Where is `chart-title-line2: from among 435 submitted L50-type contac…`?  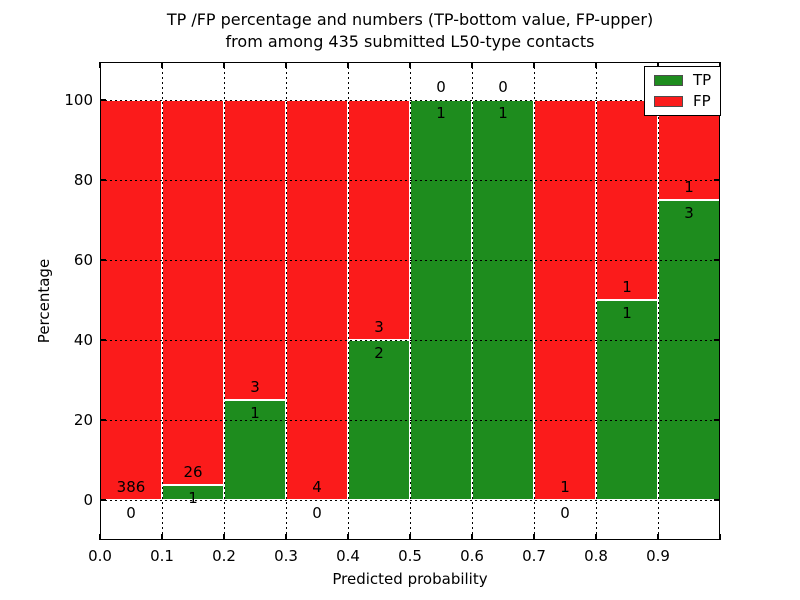 chart-title-line2: from among 435 submitted L50-type contac… is located at coordinates (410, 41).